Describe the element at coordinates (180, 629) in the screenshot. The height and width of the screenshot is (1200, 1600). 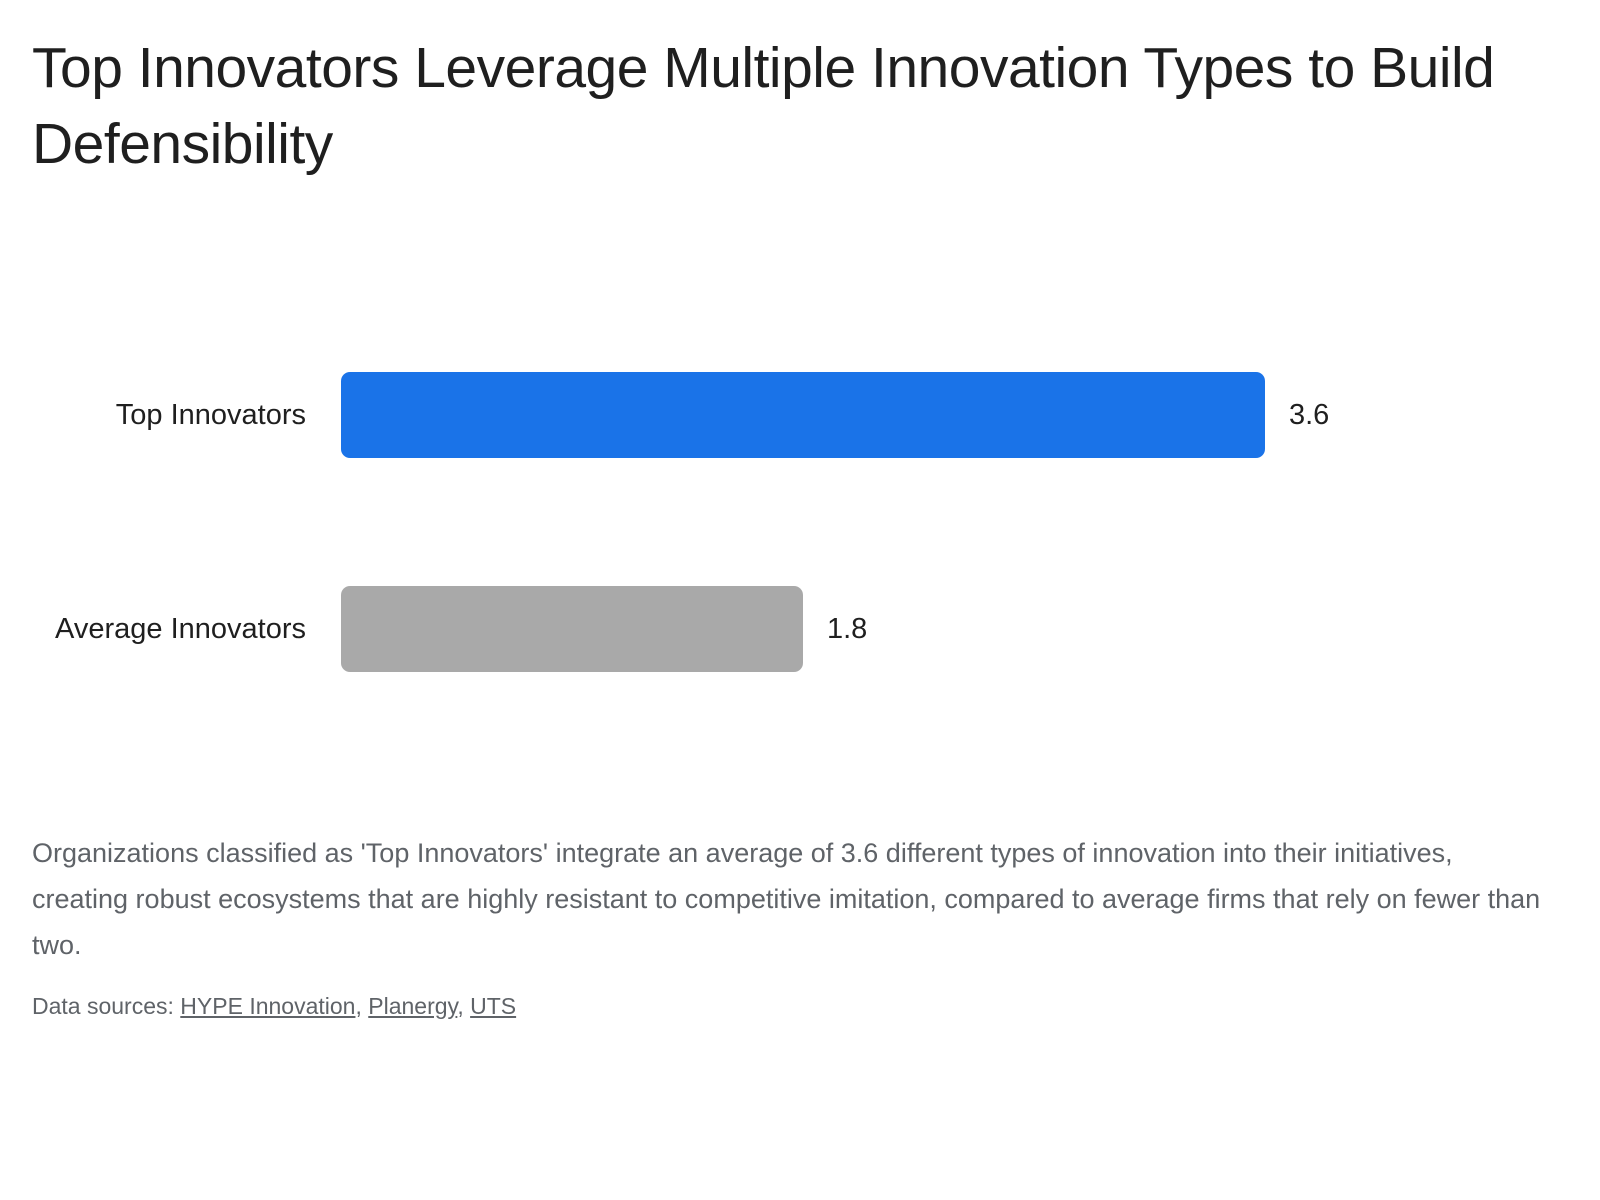
I see `category-label: Average Innovators` at that location.